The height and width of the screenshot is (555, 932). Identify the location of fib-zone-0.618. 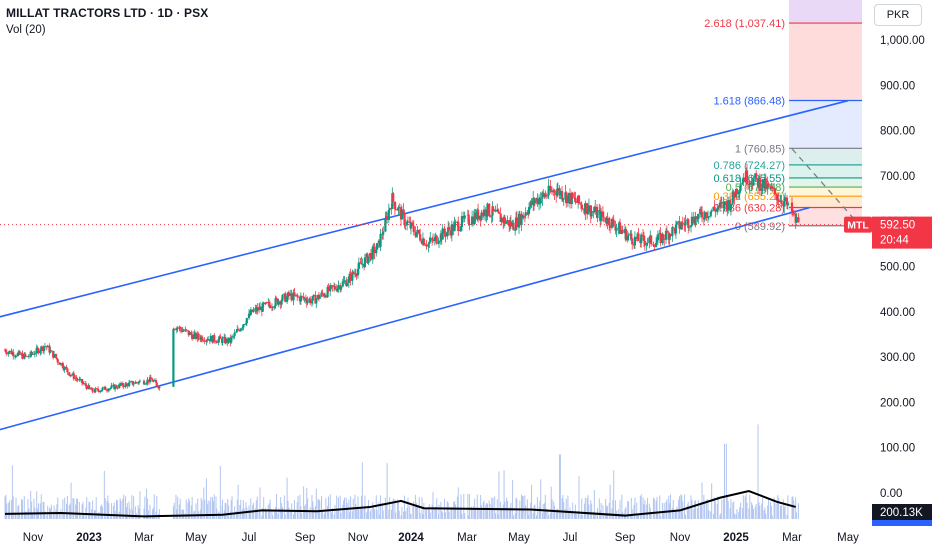
(825, 171).